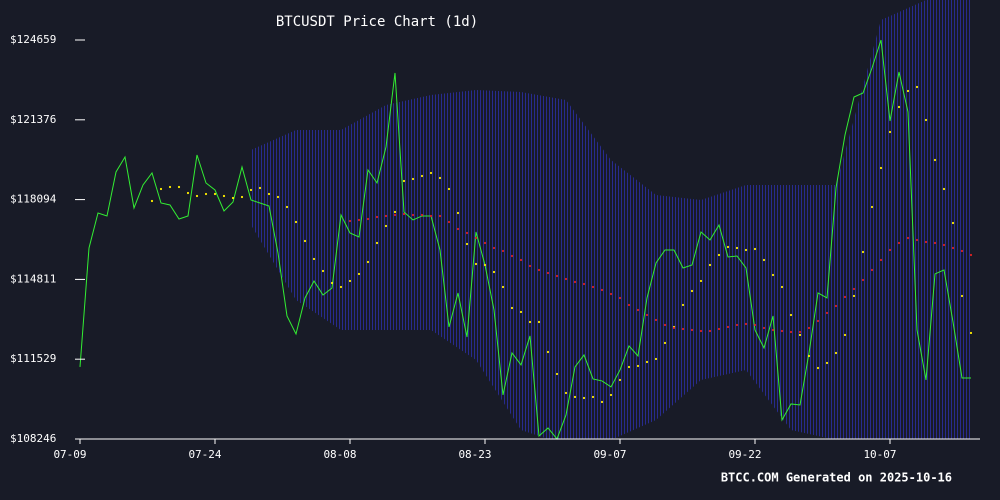 The width and height of the screenshot is (1000, 500). I want to click on y-tick-label: $124659, so click(33, 39).